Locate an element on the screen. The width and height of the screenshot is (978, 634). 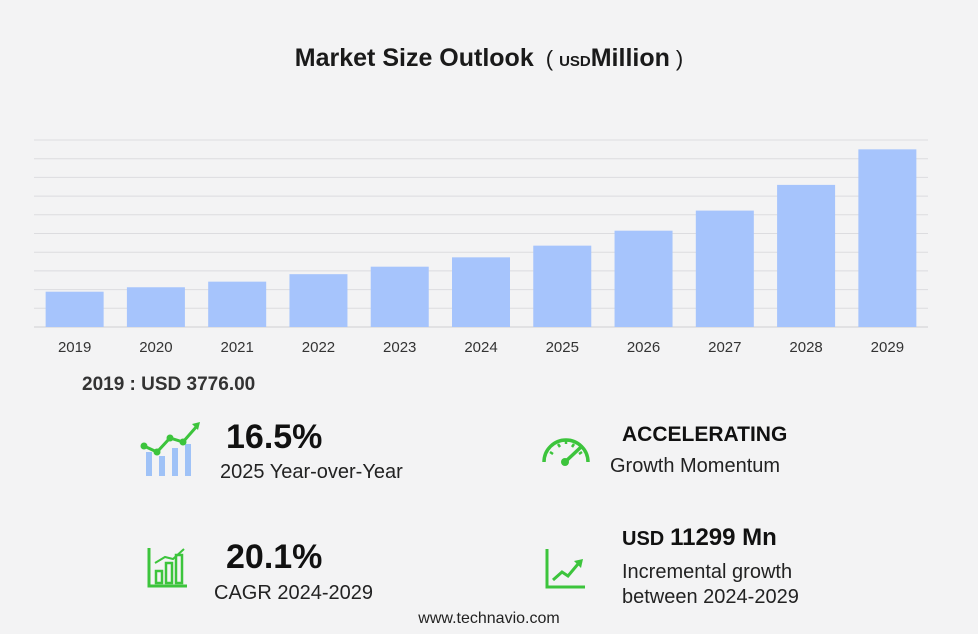
base-year-value: 2019 : USD 3776.00 is located at coordinates (169, 384).